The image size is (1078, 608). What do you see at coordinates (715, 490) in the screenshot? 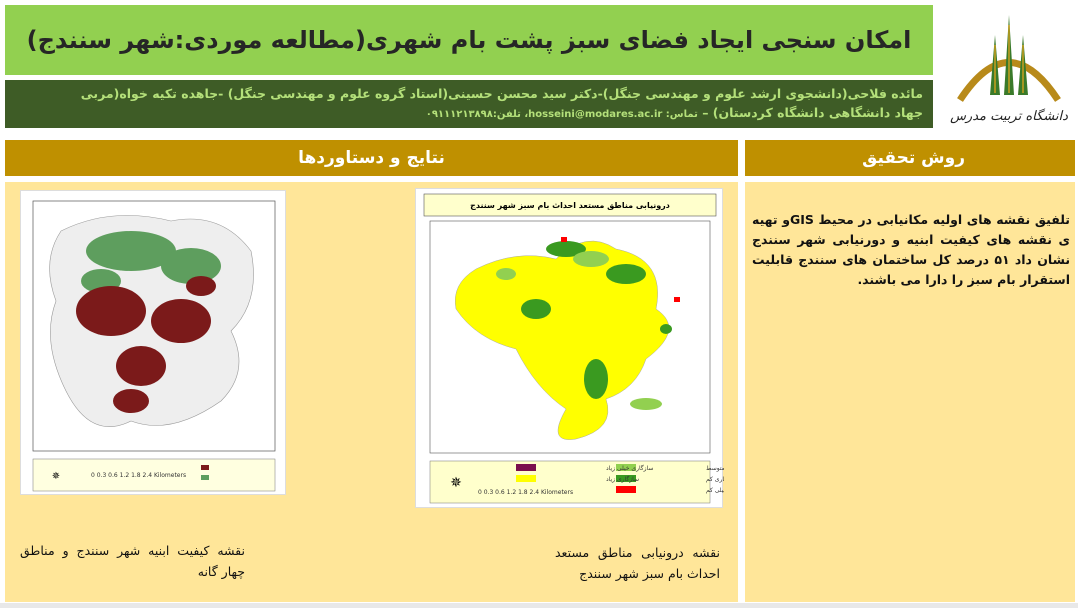
I see `legend-label: سازگاری خیلی کم` at bounding box center [715, 490].